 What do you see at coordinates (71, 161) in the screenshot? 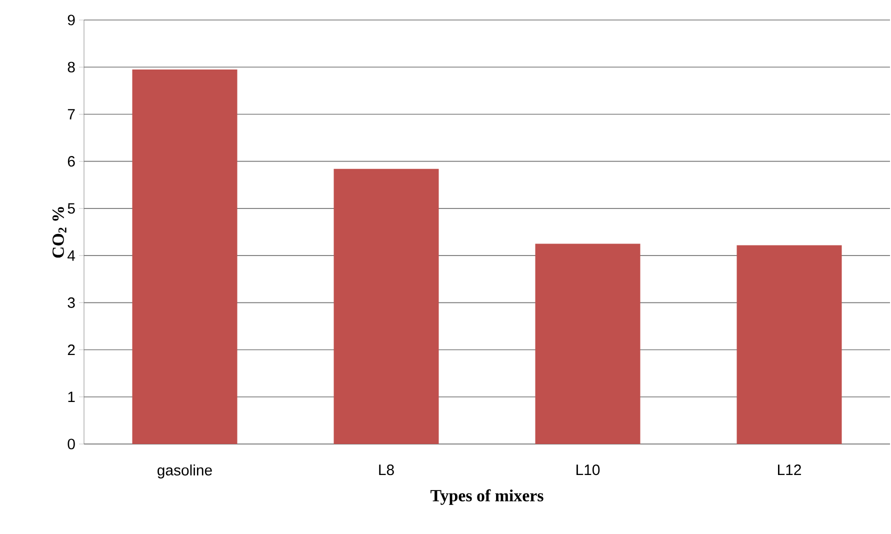
I see `y-tick-label: 6` at bounding box center [71, 161].